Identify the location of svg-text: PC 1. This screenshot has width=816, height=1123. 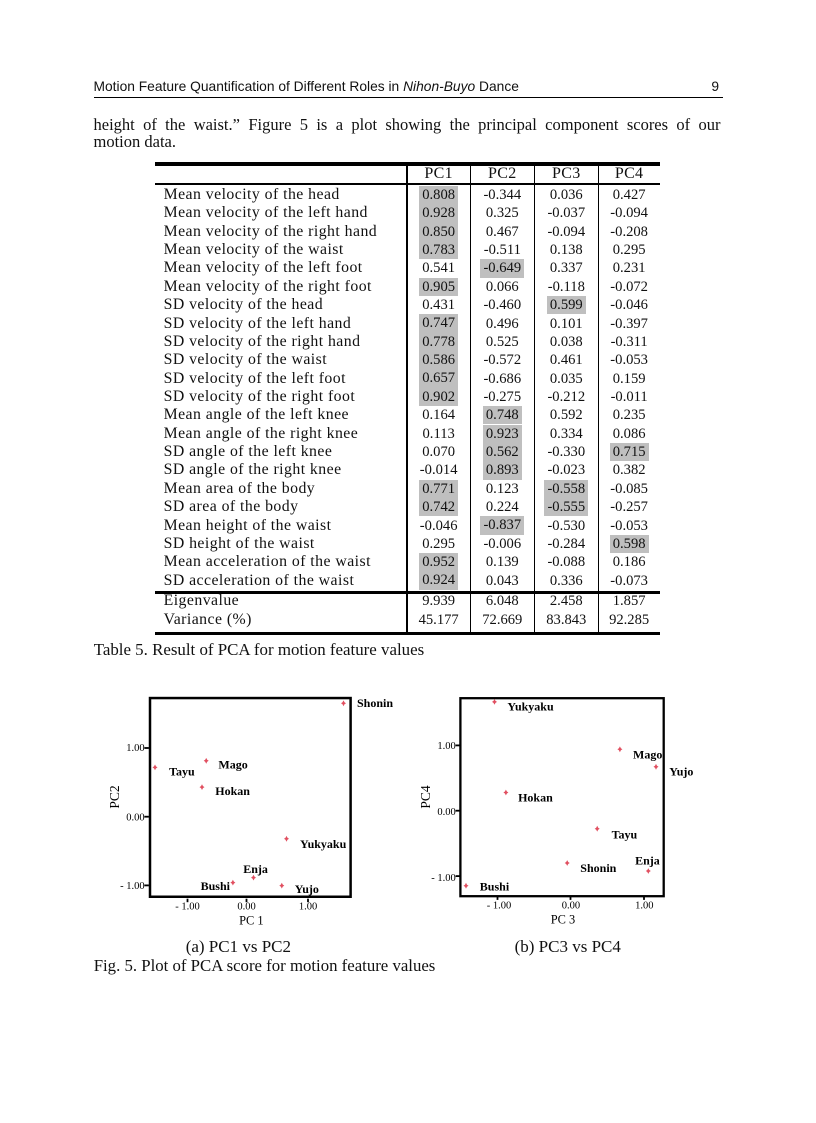
(251, 921).